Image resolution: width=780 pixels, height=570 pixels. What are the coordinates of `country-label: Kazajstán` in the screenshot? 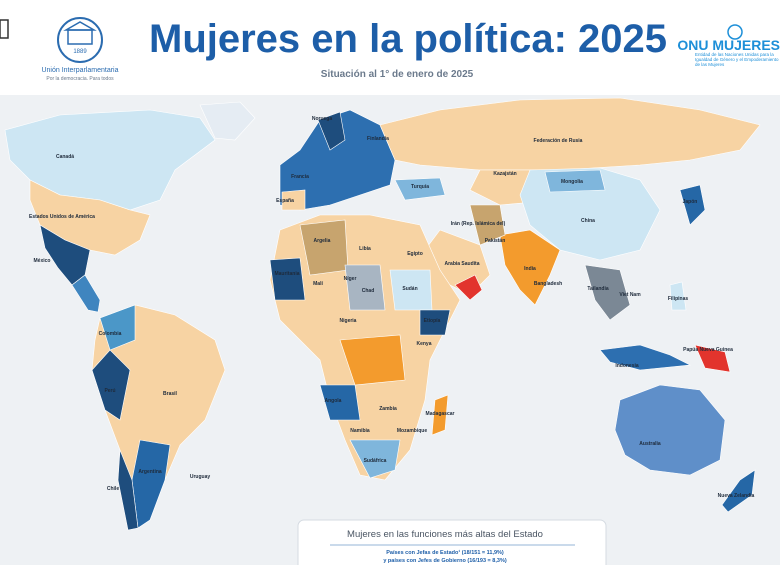 It's located at (504, 174).